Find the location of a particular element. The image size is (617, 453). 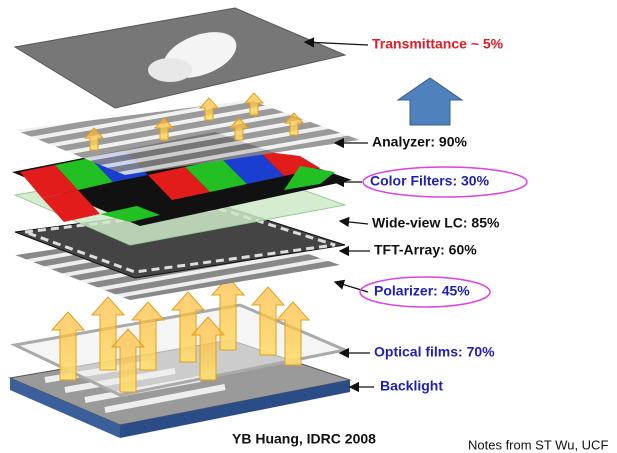

layer-label: Polarizer: 45% is located at coordinates (422, 291).